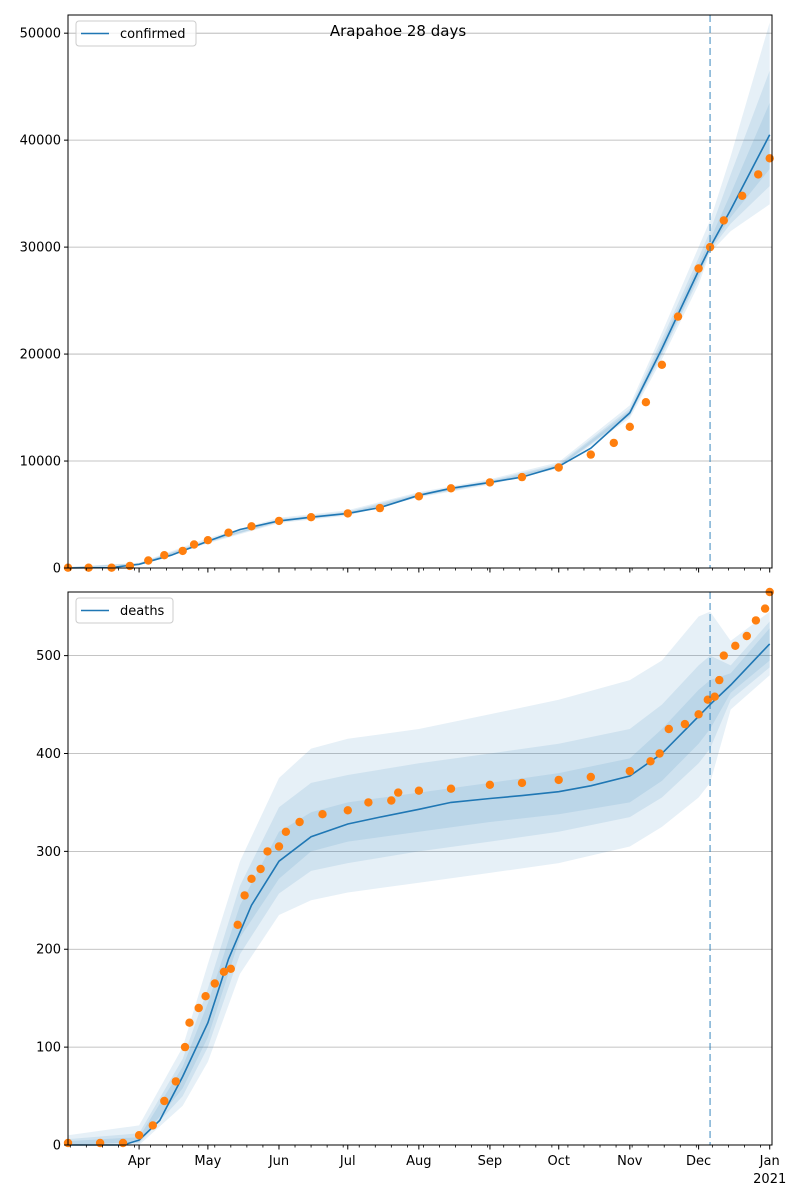  I want to click on confirmed-y-tick-label: 10000, so click(40, 462).